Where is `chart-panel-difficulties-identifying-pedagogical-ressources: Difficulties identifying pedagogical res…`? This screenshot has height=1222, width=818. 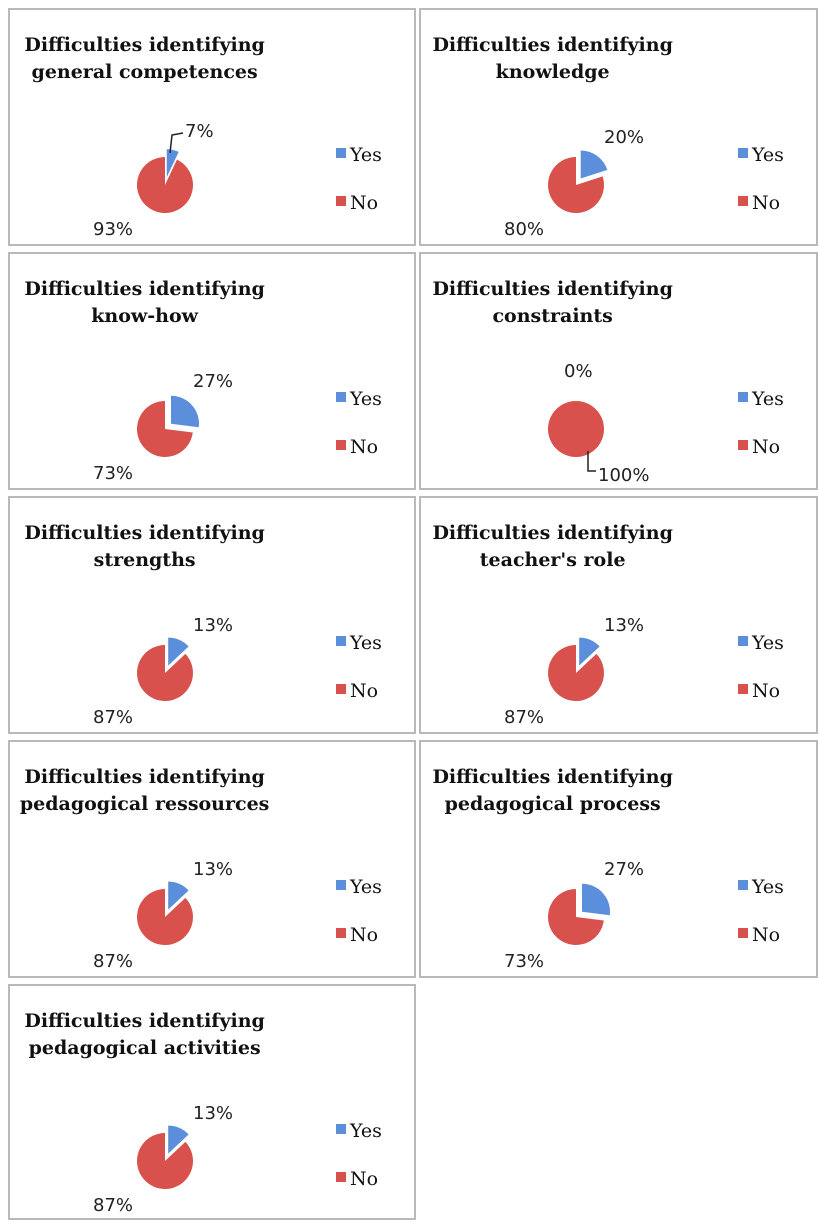 chart-panel-difficulties-identifying-pedagogical-ressources: Difficulties identifying pedagogical res… is located at coordinates (212, 859).